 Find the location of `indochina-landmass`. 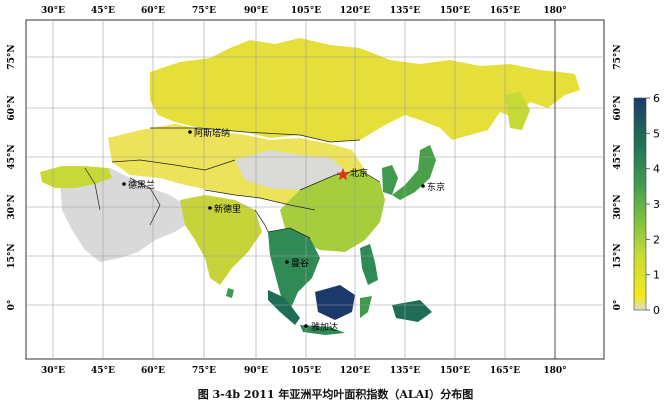

indochina-landmass is located at coordinates (294, 269).